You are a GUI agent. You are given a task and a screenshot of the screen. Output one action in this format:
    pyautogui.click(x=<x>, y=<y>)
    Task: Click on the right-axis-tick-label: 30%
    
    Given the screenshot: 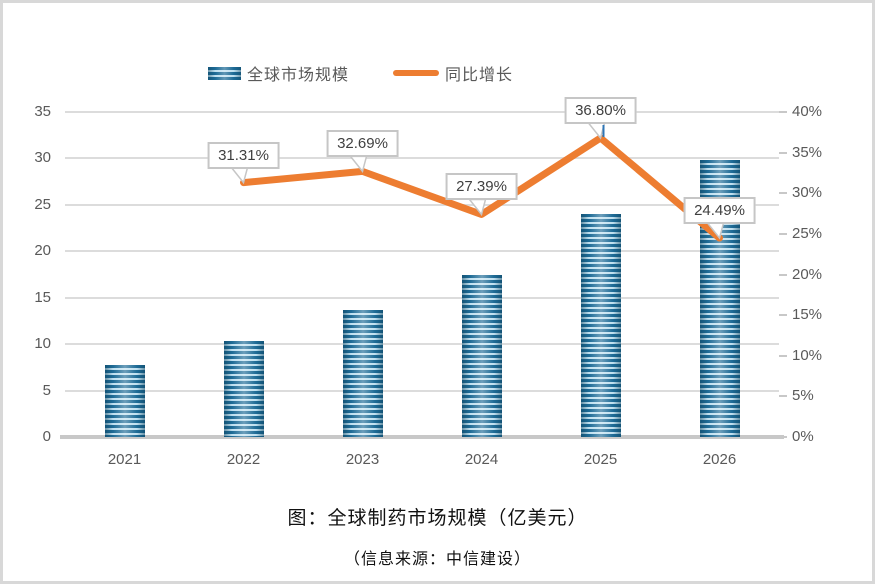 What is the action you would take?
    pyautogui.click(x=807, y=193)
    